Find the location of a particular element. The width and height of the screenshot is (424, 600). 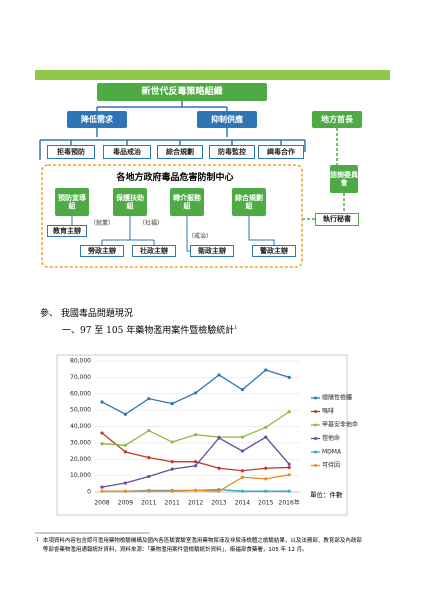

legend-label: 嗎啡 is located at coordinates (328, 411).